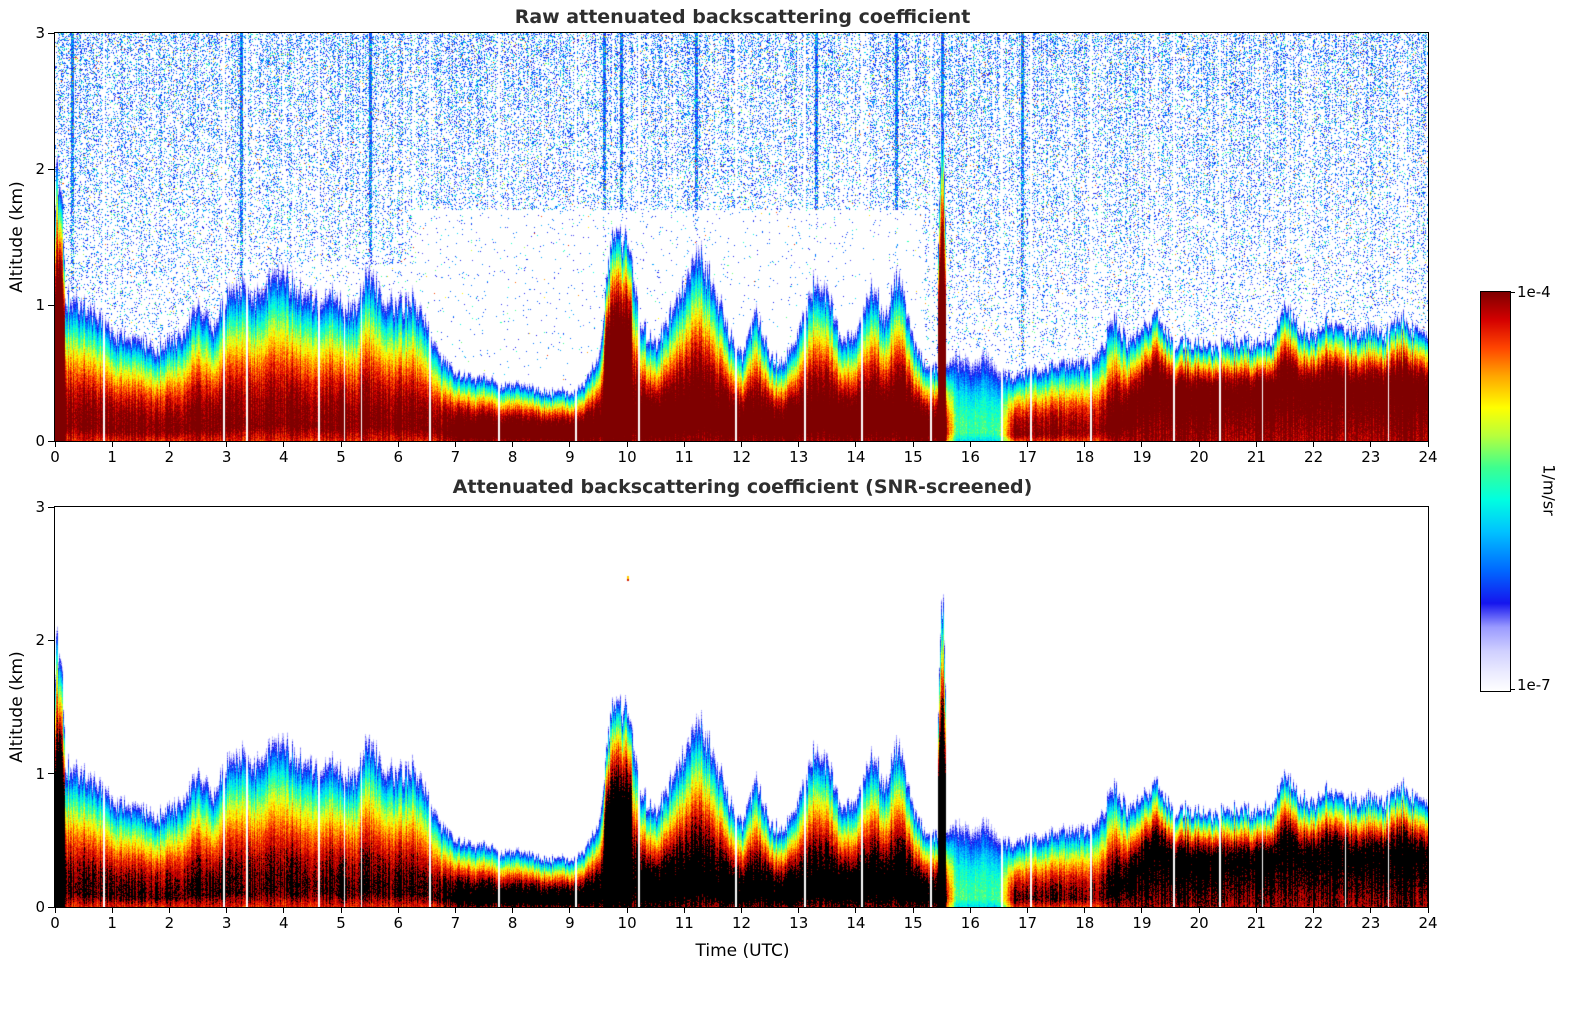 The image size is (1595, 1020). What do you see at coordinates (1495, 491) in the screenshot?
I see `colorbar` at bounding box center [1495, 491].